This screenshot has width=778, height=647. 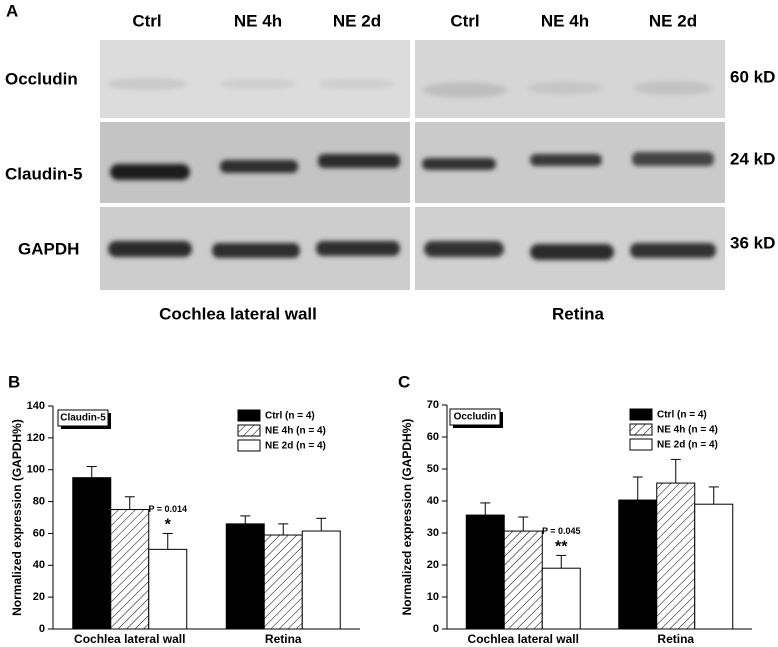 I want to click on panel-label: C, so click(x=404, y=381).